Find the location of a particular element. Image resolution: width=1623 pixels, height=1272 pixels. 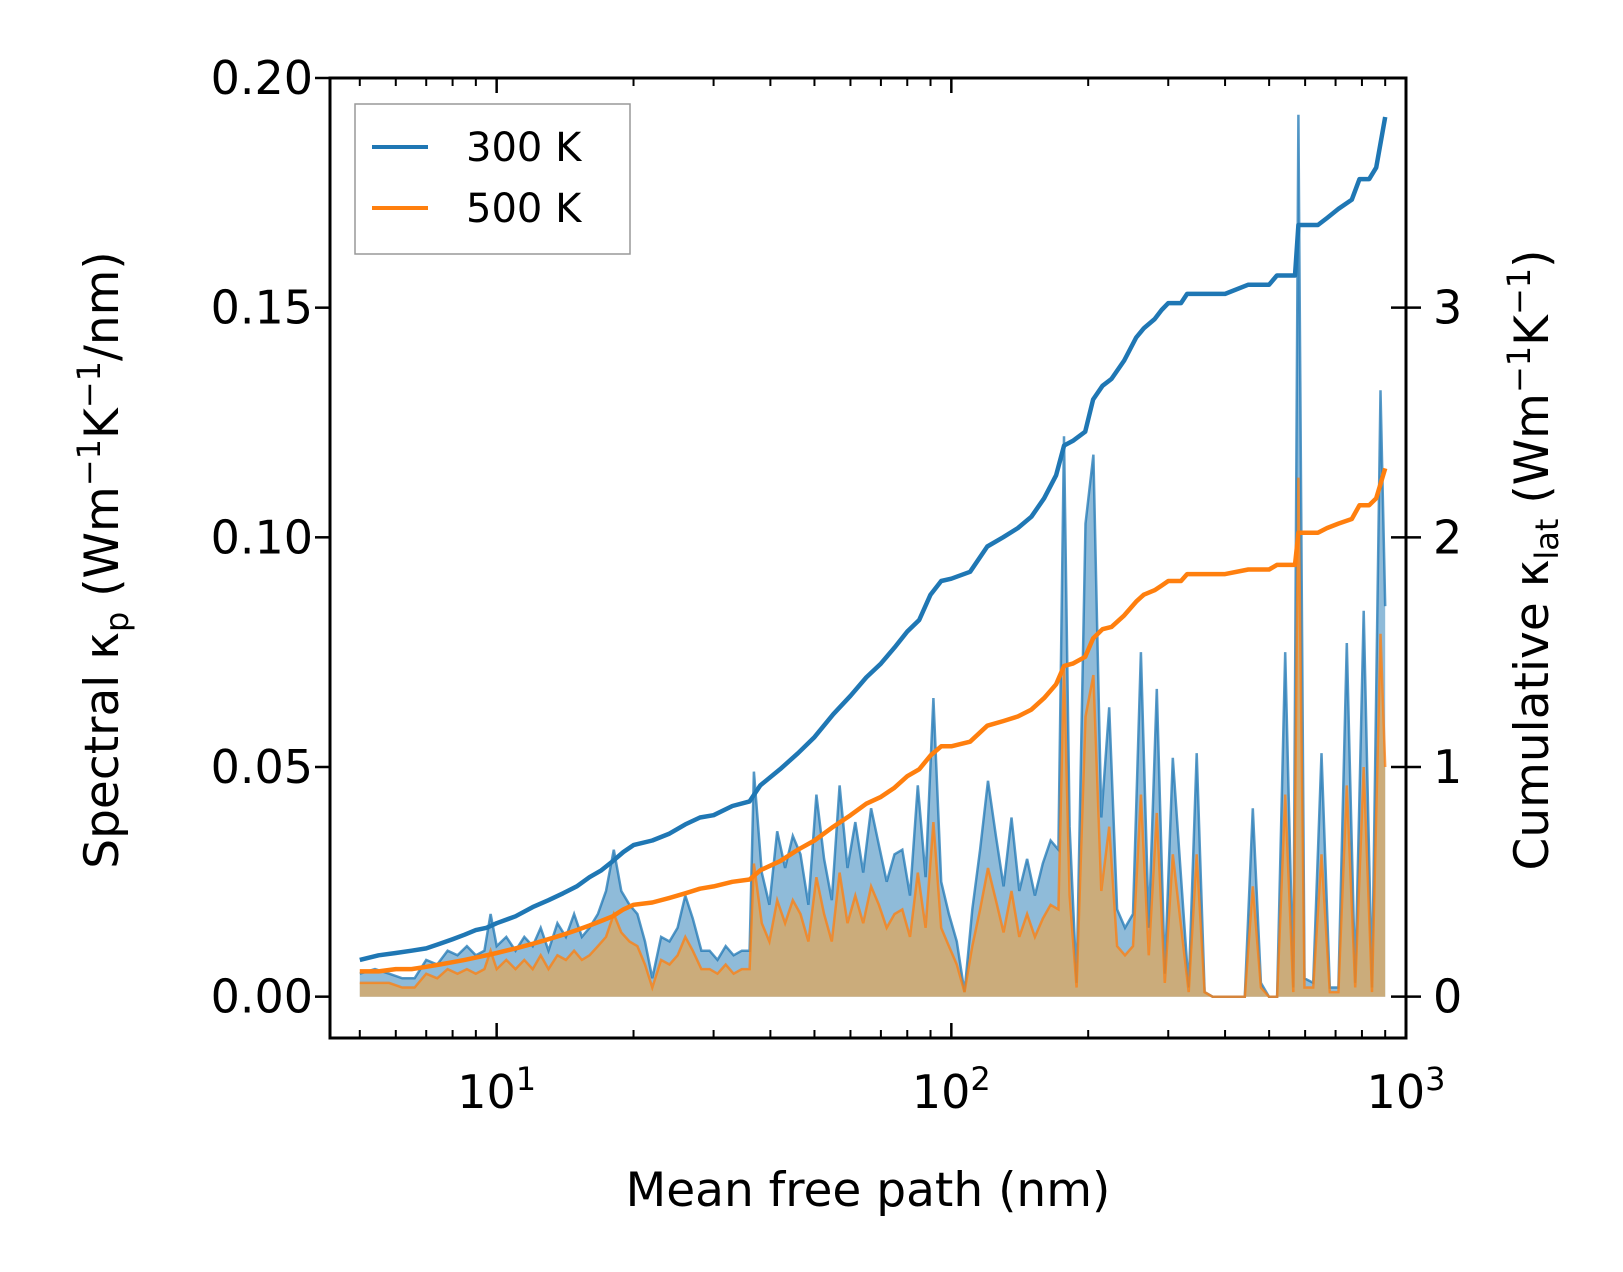

y-right-tick-label: 2 is located at coordinates (1447, 537).